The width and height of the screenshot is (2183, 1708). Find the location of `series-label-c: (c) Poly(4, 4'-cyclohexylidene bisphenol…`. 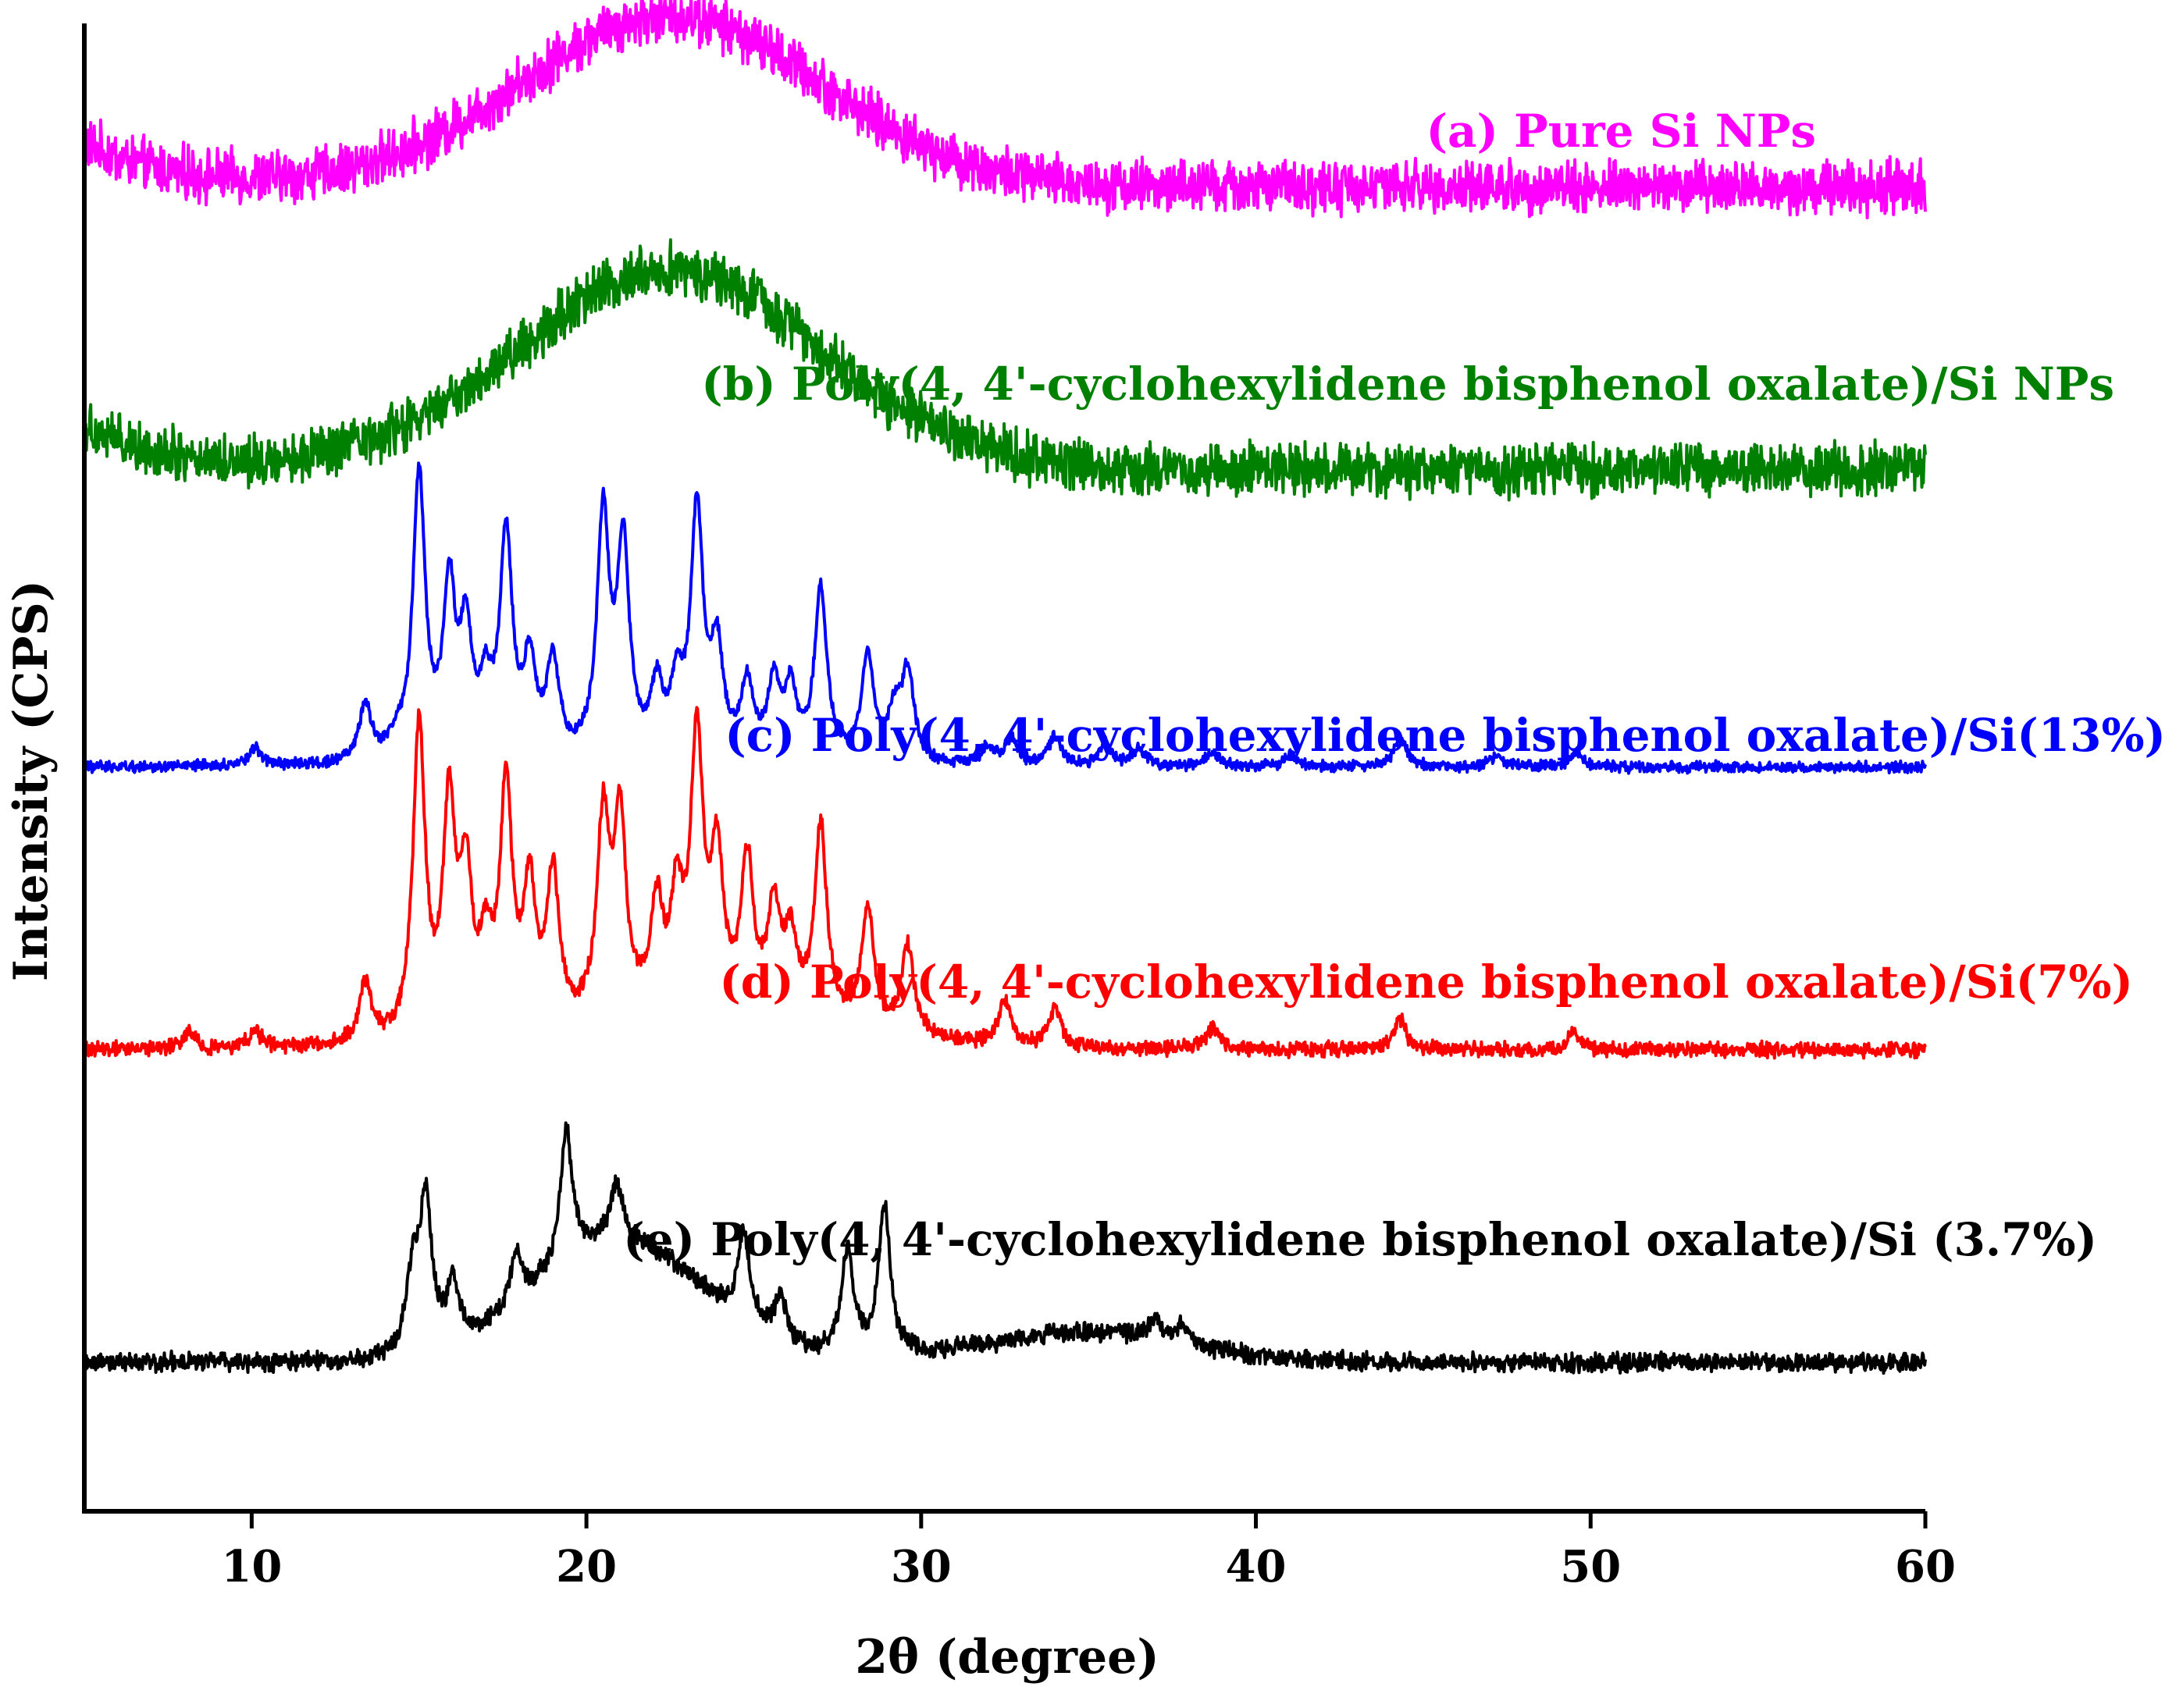

series-label-c: (c) Poly(4, 4'-cyclohexylidene bisphenol… is located at coordinates (1445, 736).